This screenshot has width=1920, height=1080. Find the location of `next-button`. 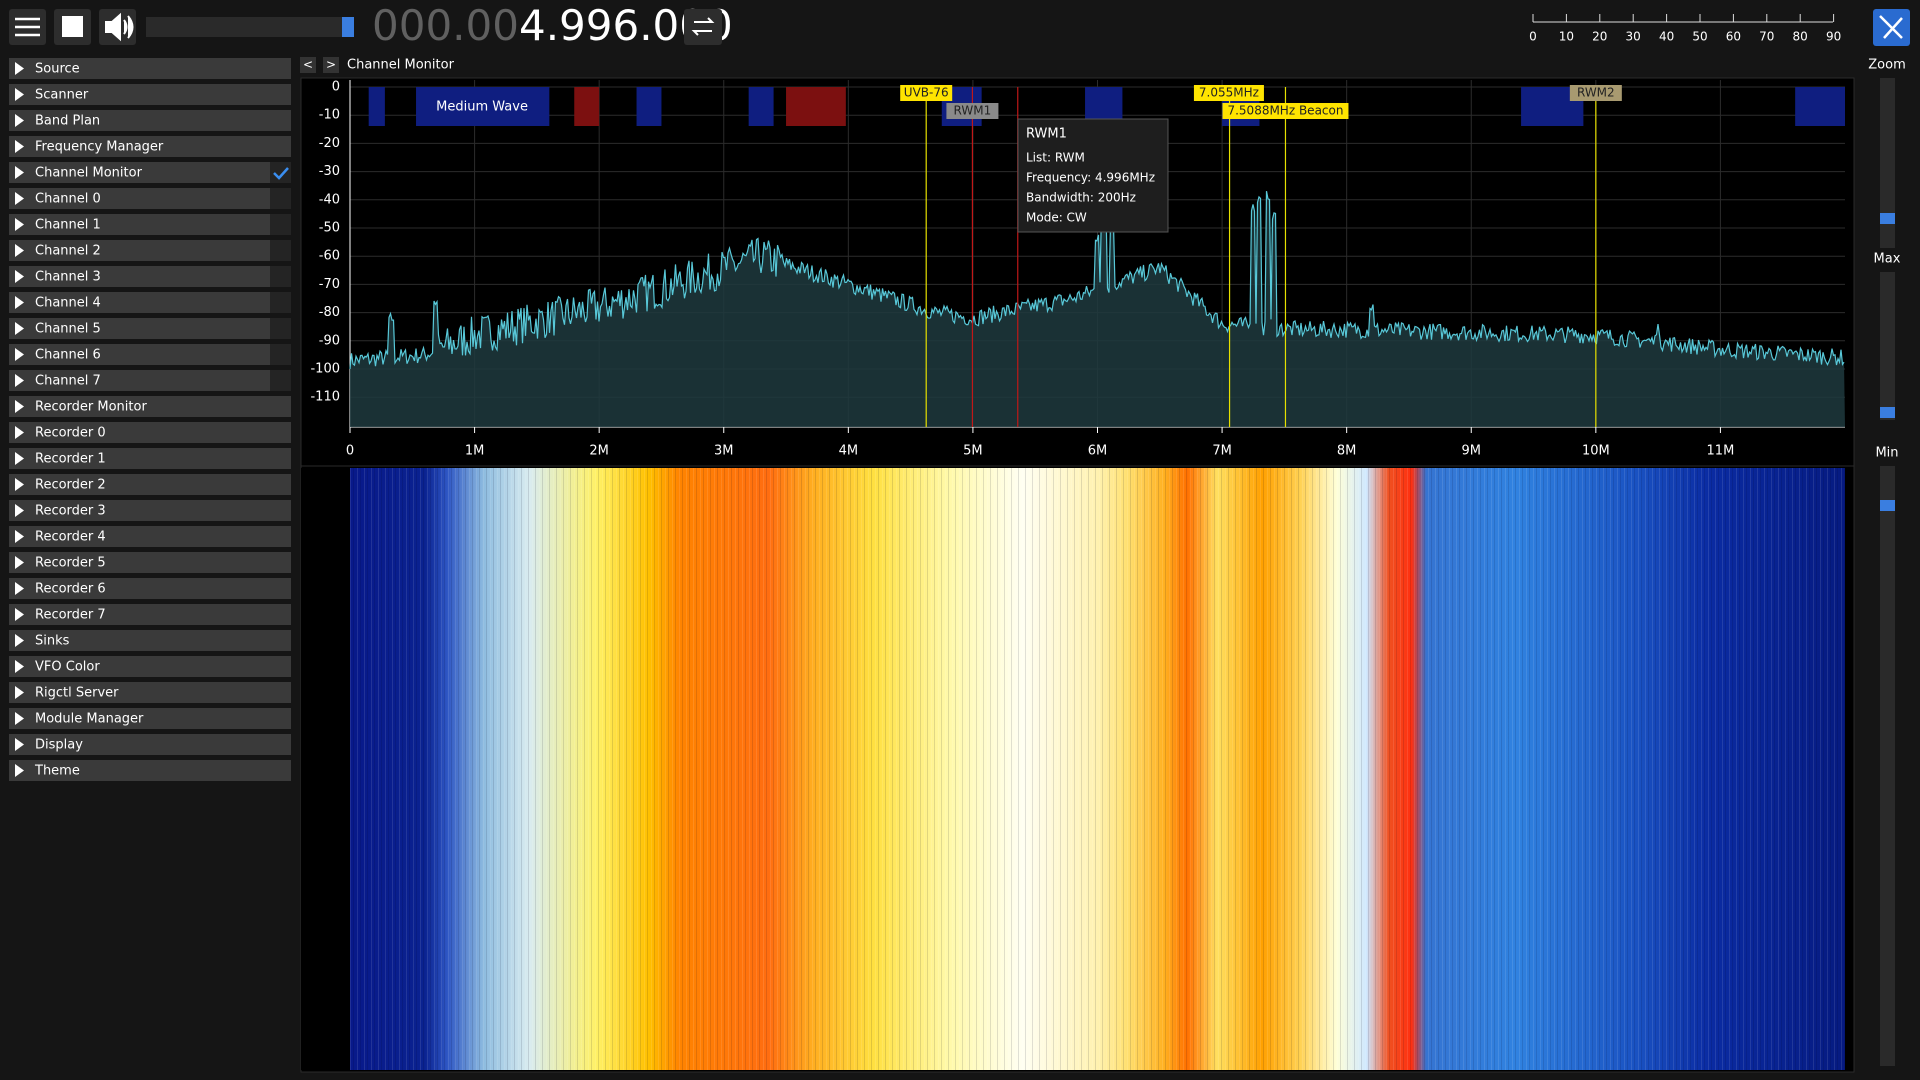

next-button is located at coordinates (331, 65).